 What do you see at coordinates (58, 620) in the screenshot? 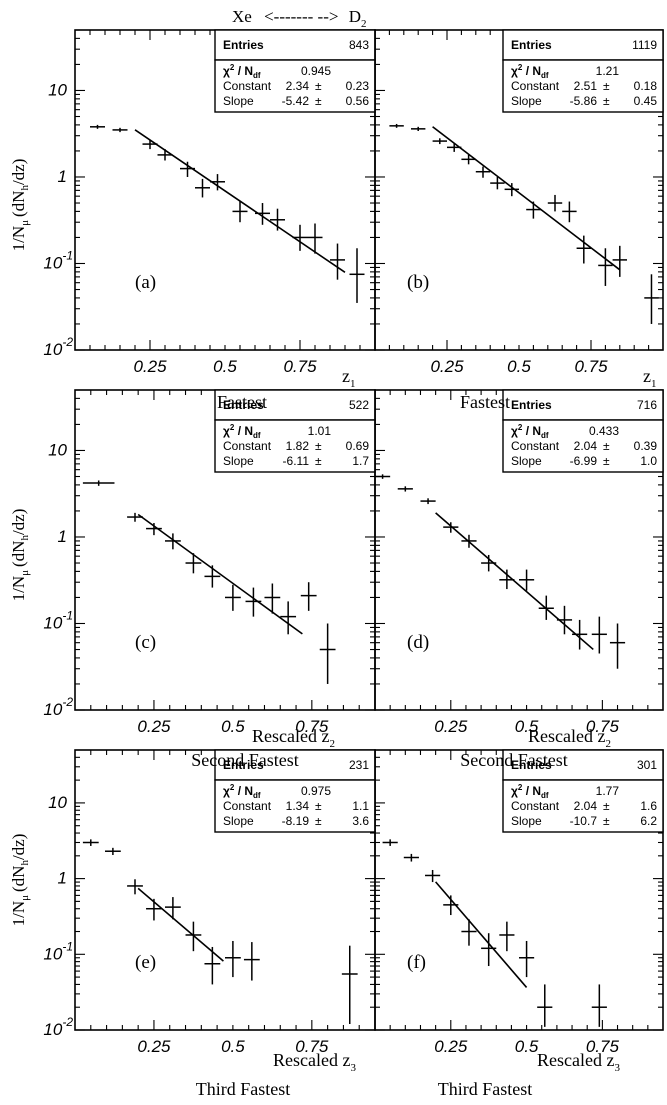
I see `y-tick-label: 10-1` at bounding box center [58, 620].